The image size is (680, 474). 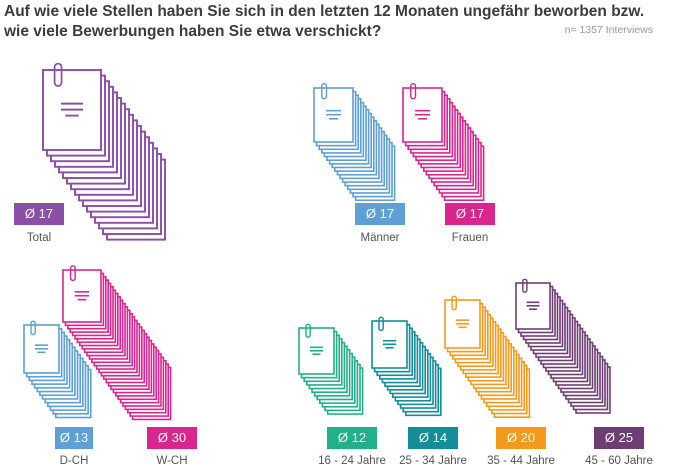 What do you see at coordinates (352, 438) in the screenshot?
I see `average-badge: Ø 12` at bounding box center [352, 438].